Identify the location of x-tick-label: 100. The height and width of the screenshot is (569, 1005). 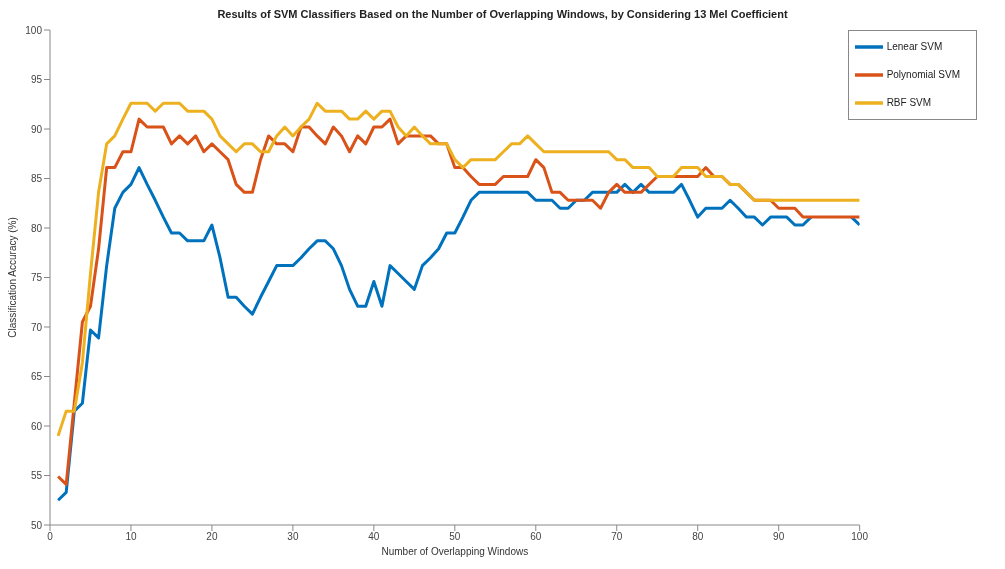
(860, 537).